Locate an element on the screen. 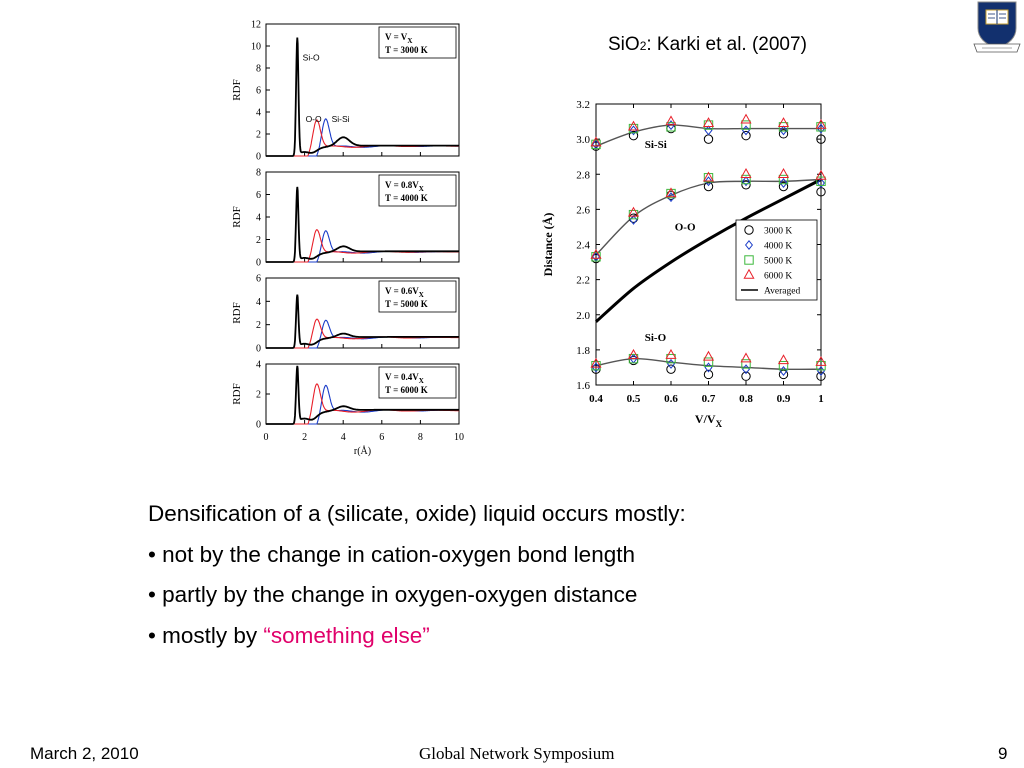  distance-xtick-label: 0.9 is located at coordinates (784, 399).